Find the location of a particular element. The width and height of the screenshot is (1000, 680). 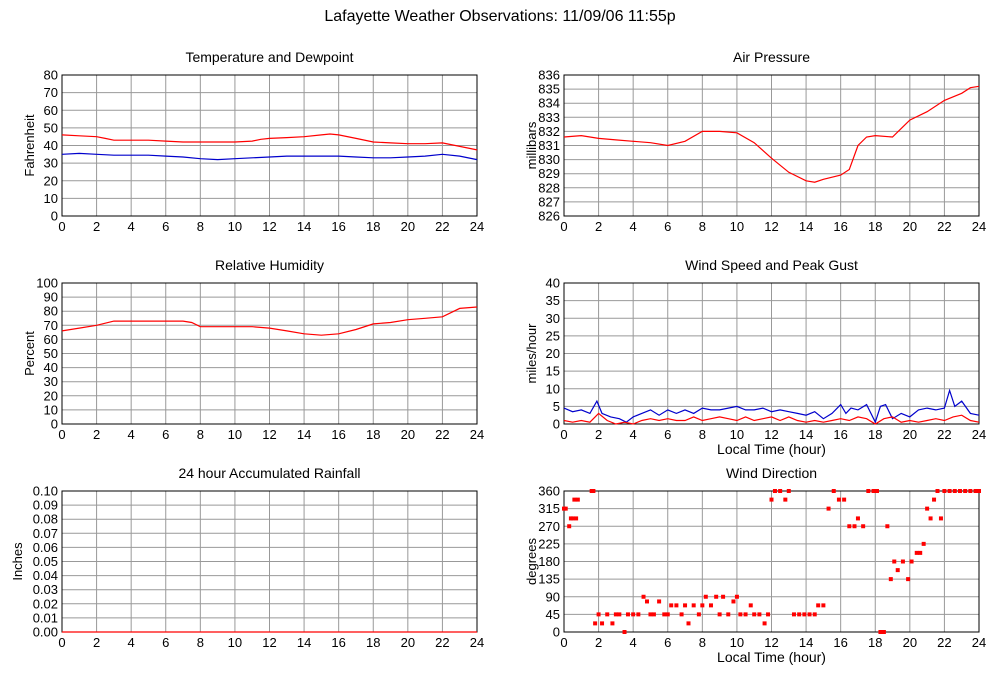

y-tick-label: 0.05 is located at coordinates (45, 561).